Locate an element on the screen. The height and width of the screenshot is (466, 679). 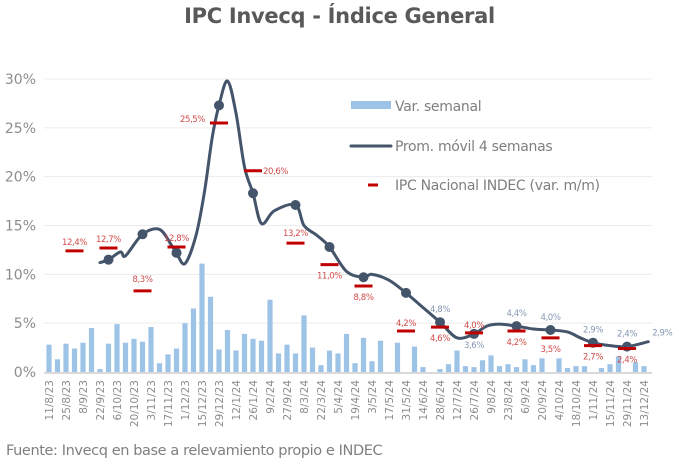
moving-average-value-label: 4,8% is located at coordinates (440, 310).